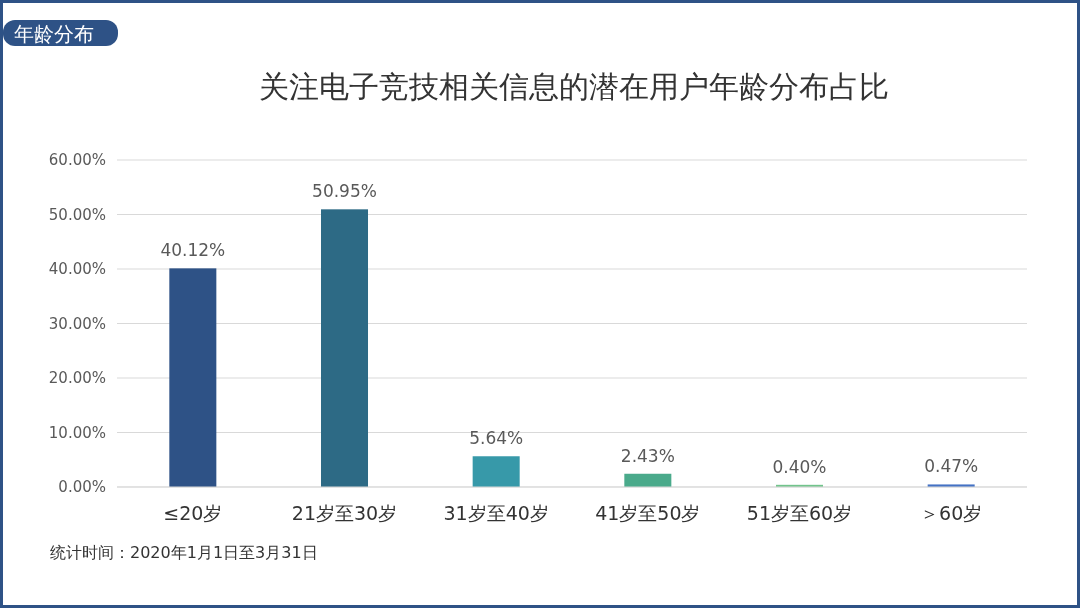 The width and height of the screenshot is (1080, 608). What do you see at coordinates (60, 33) in the screenshot?
I see `section-tag: 年龄分布` at bounding box center [60, 33].